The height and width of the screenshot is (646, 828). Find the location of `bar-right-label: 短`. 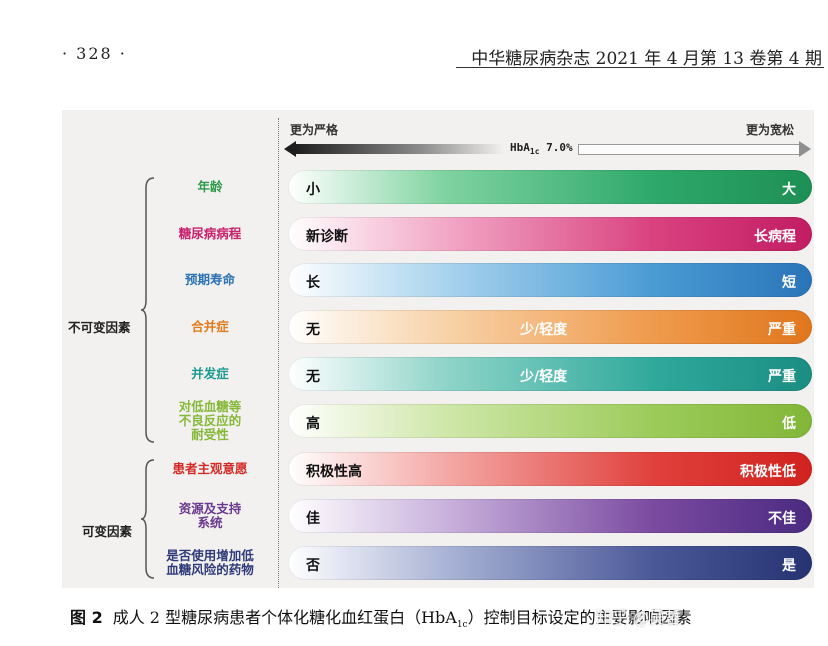

bar-right-label: 短 is located at coordinates (789, 283).